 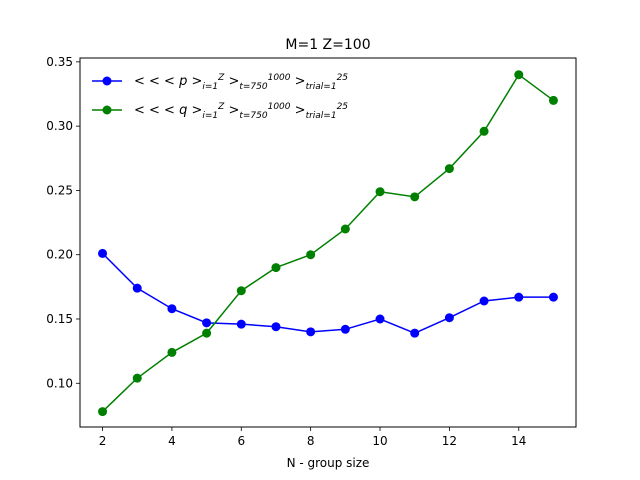 I want to click on legend-label: < < < p >i=1Z >t=7501000 >trial=125, so click(x=241, y=82).